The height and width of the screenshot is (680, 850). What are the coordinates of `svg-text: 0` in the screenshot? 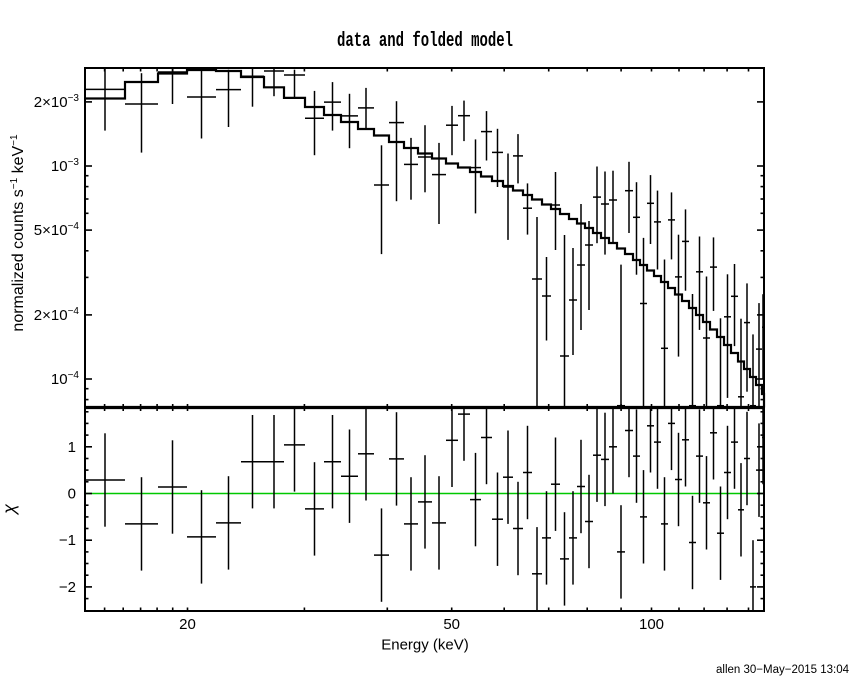 It's located at (72, 494).